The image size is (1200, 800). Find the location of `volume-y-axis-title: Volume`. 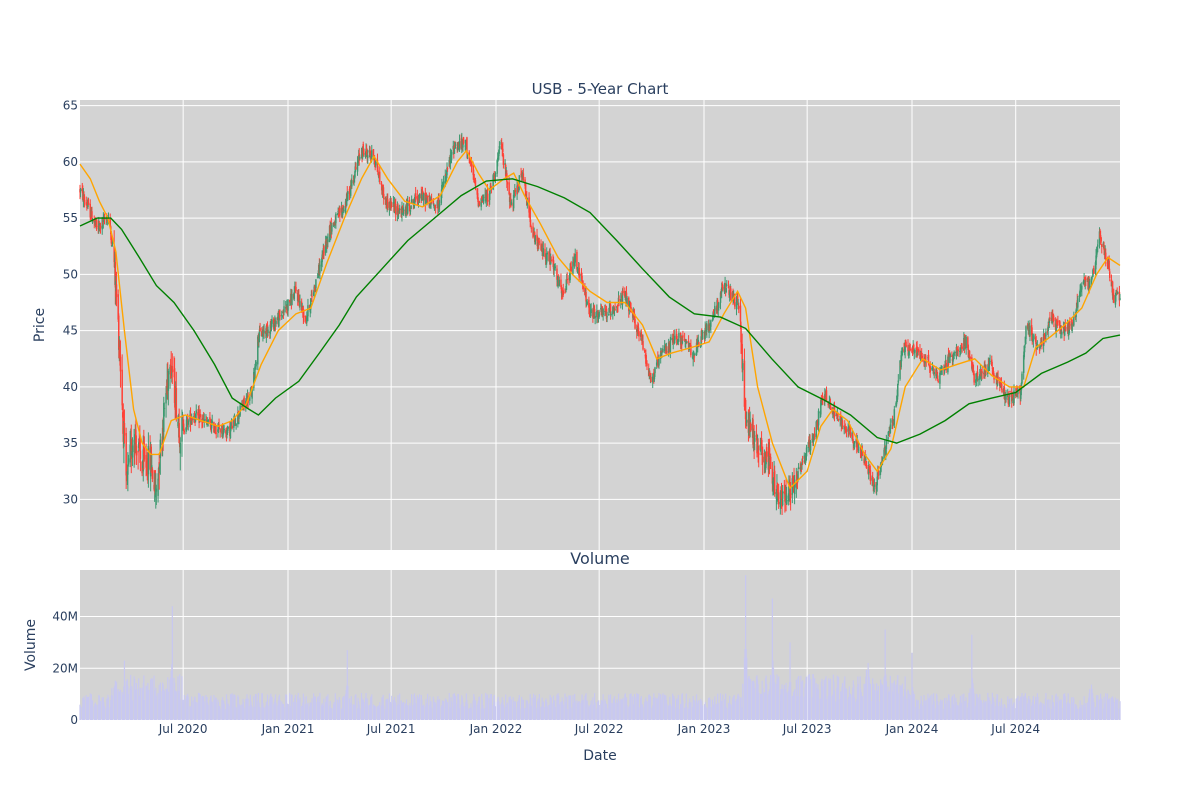

volume-y-axis-title: Volume is located at coordinates (31, 645).